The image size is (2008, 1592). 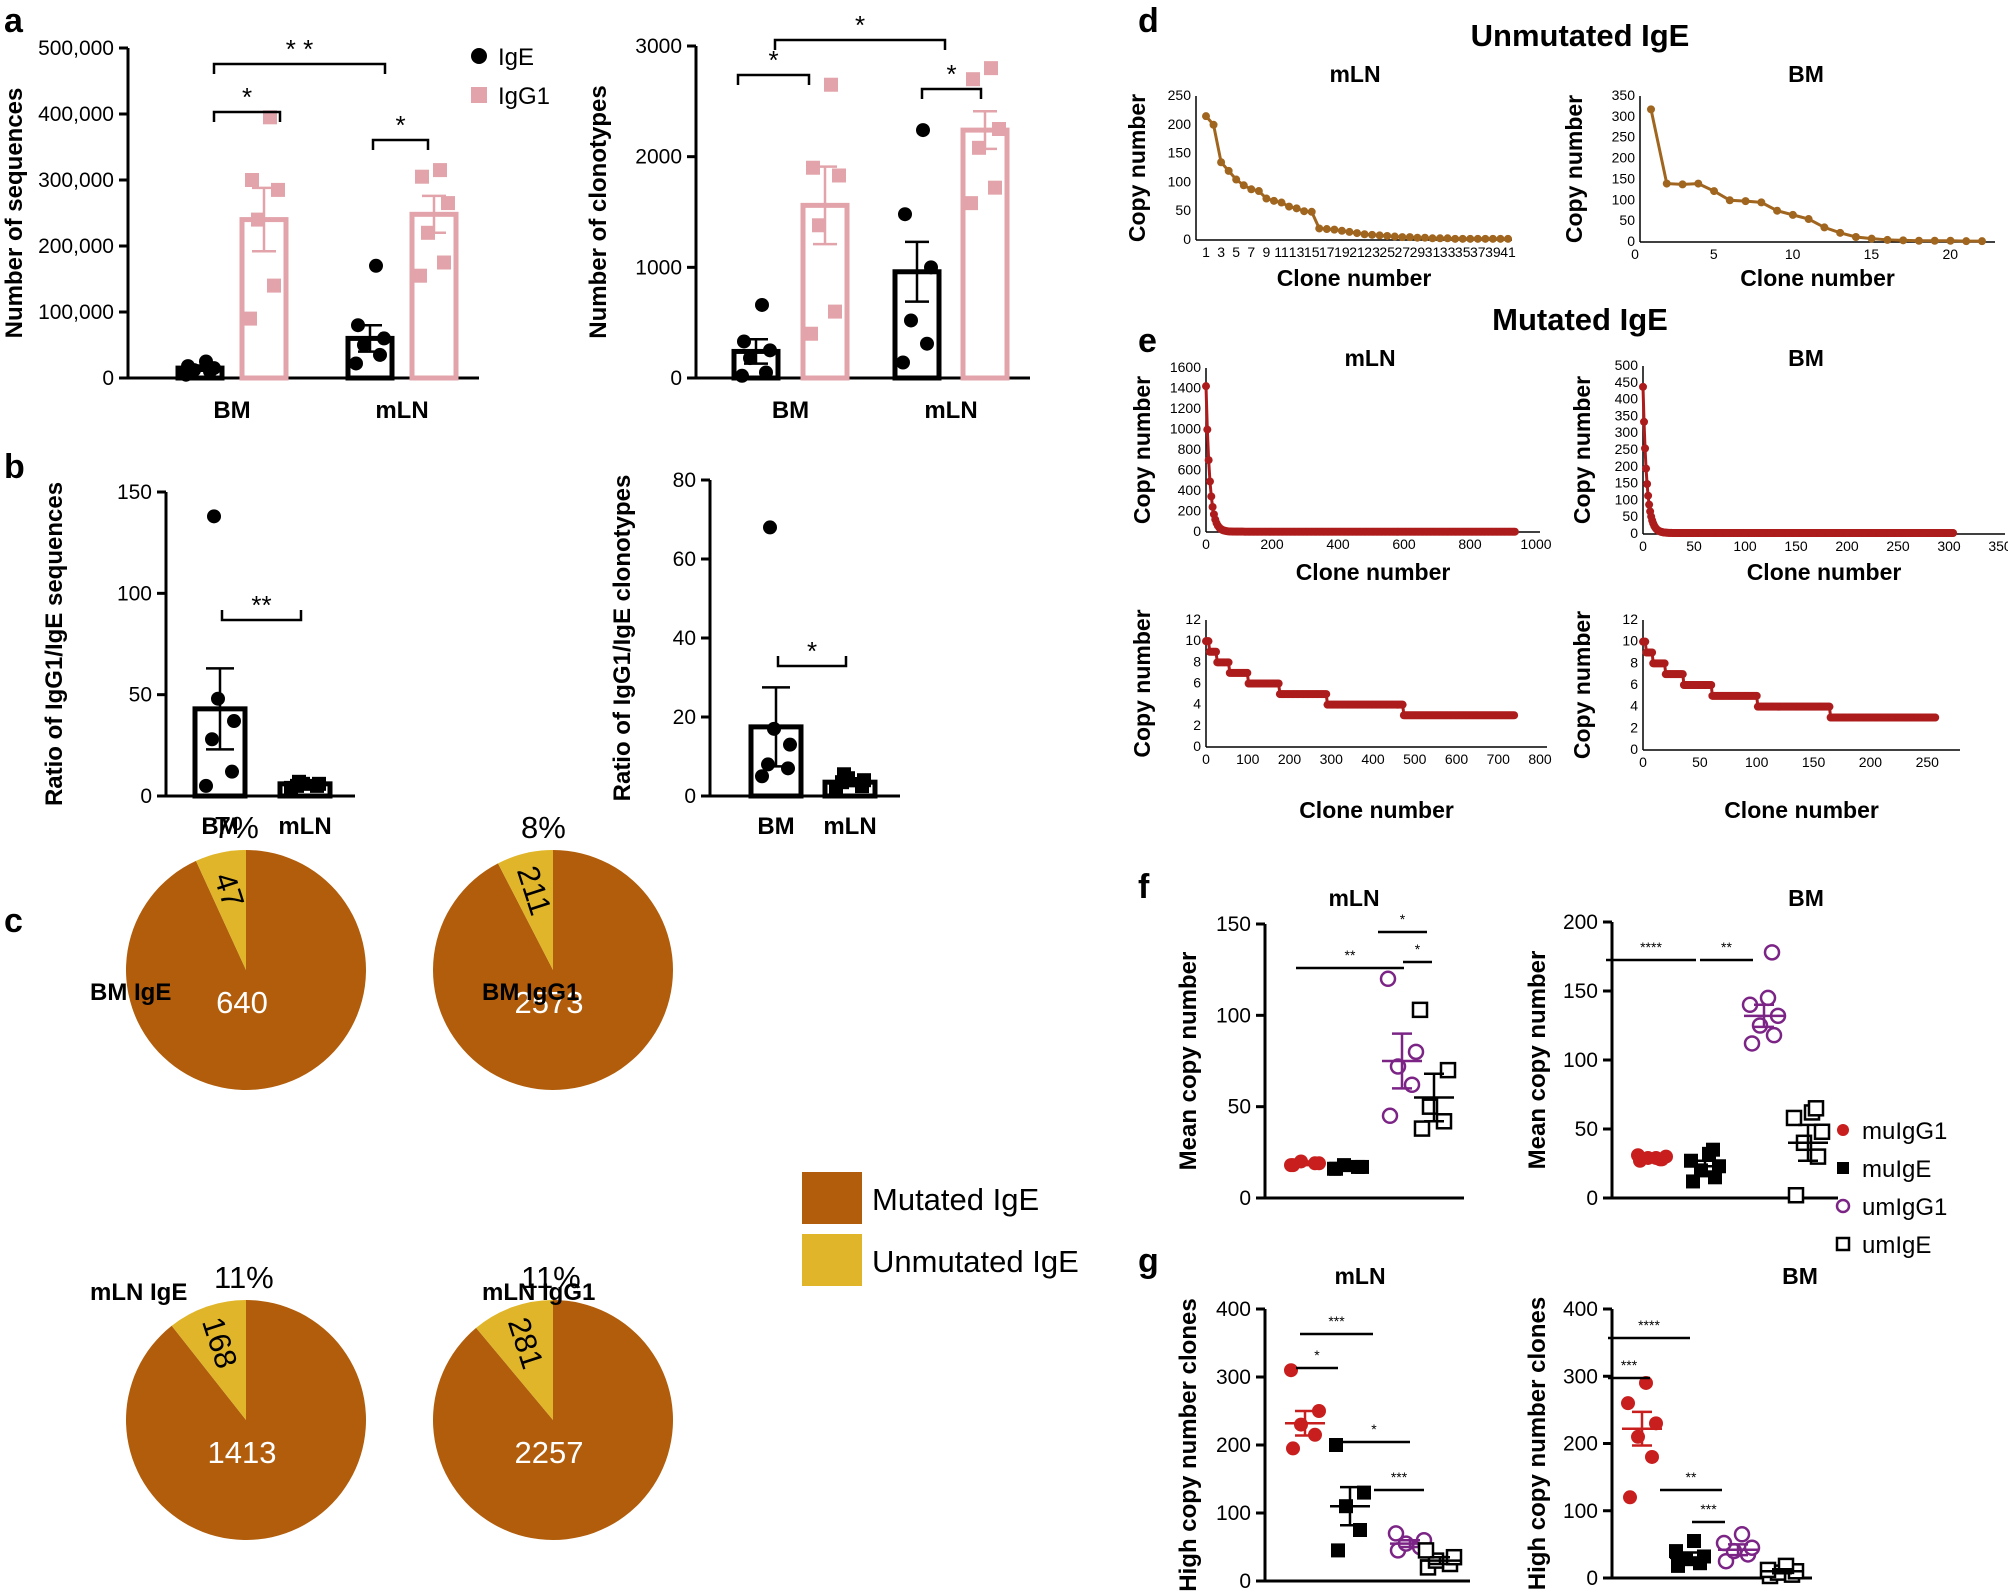 I want to click on e3-y-tick-label: 12, so click(x=1193, y=619).